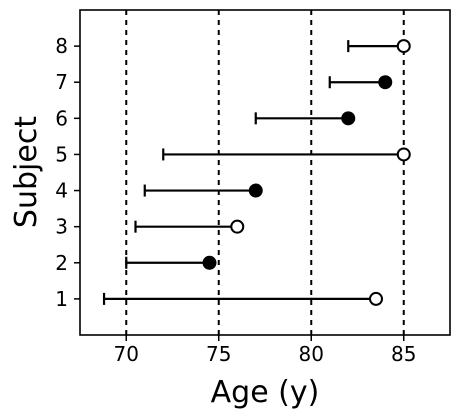  I want to click on x-tick-label-85: 85, so click(403, 354).